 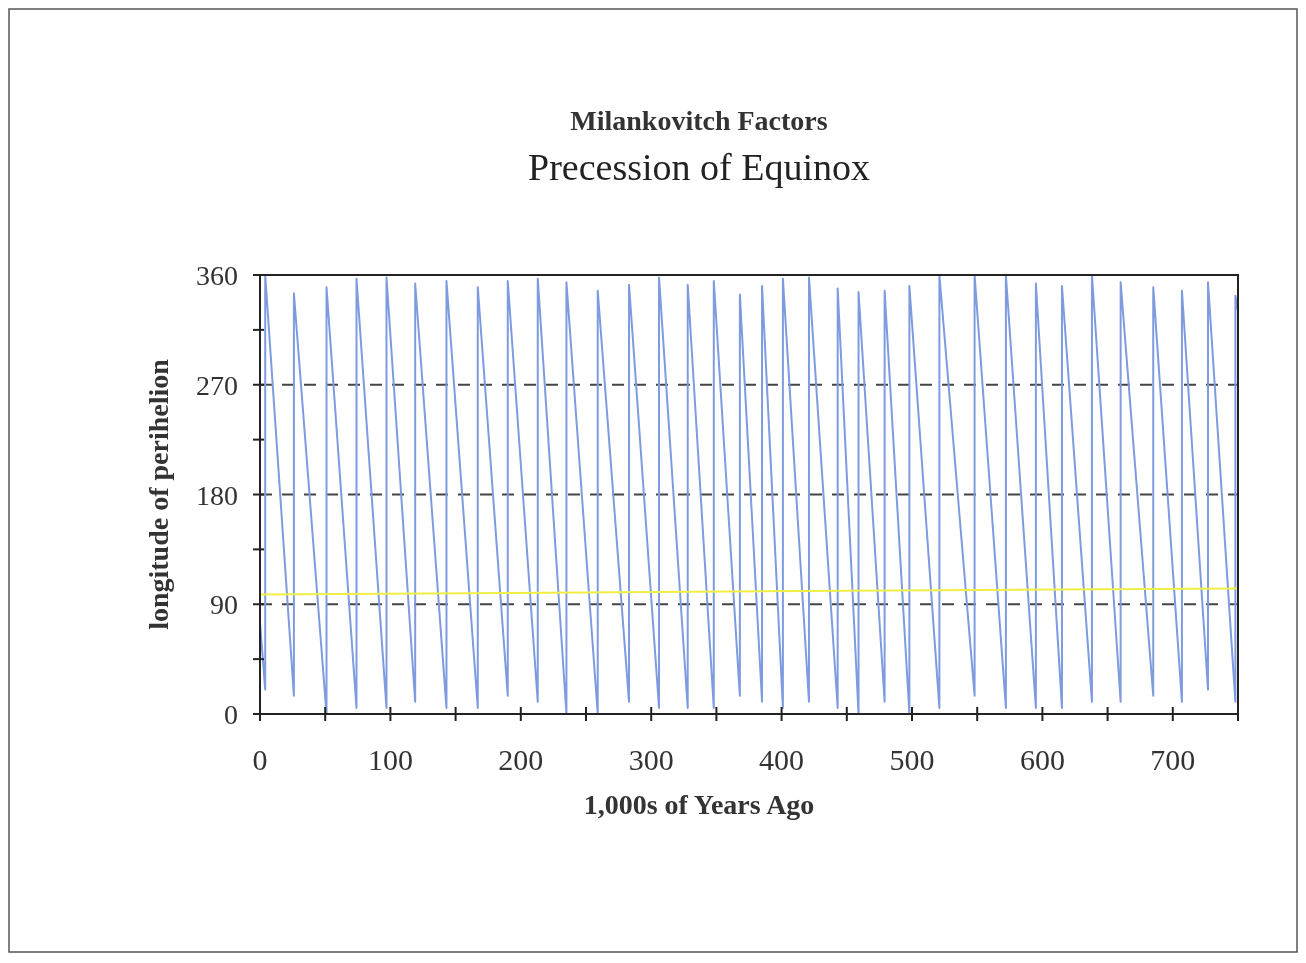 What do you see at coordinates (158, 494) in the screenshot?
I see `y-axis-title: longitude of perihelion` at bounding box center [158, 494].